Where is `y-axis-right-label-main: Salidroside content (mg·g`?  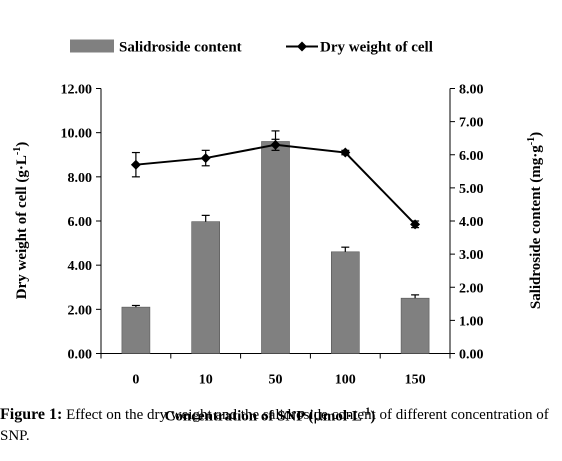
y-axis-right-label-main: Salidroside content (mg·g is located at coordinates (536, 227).